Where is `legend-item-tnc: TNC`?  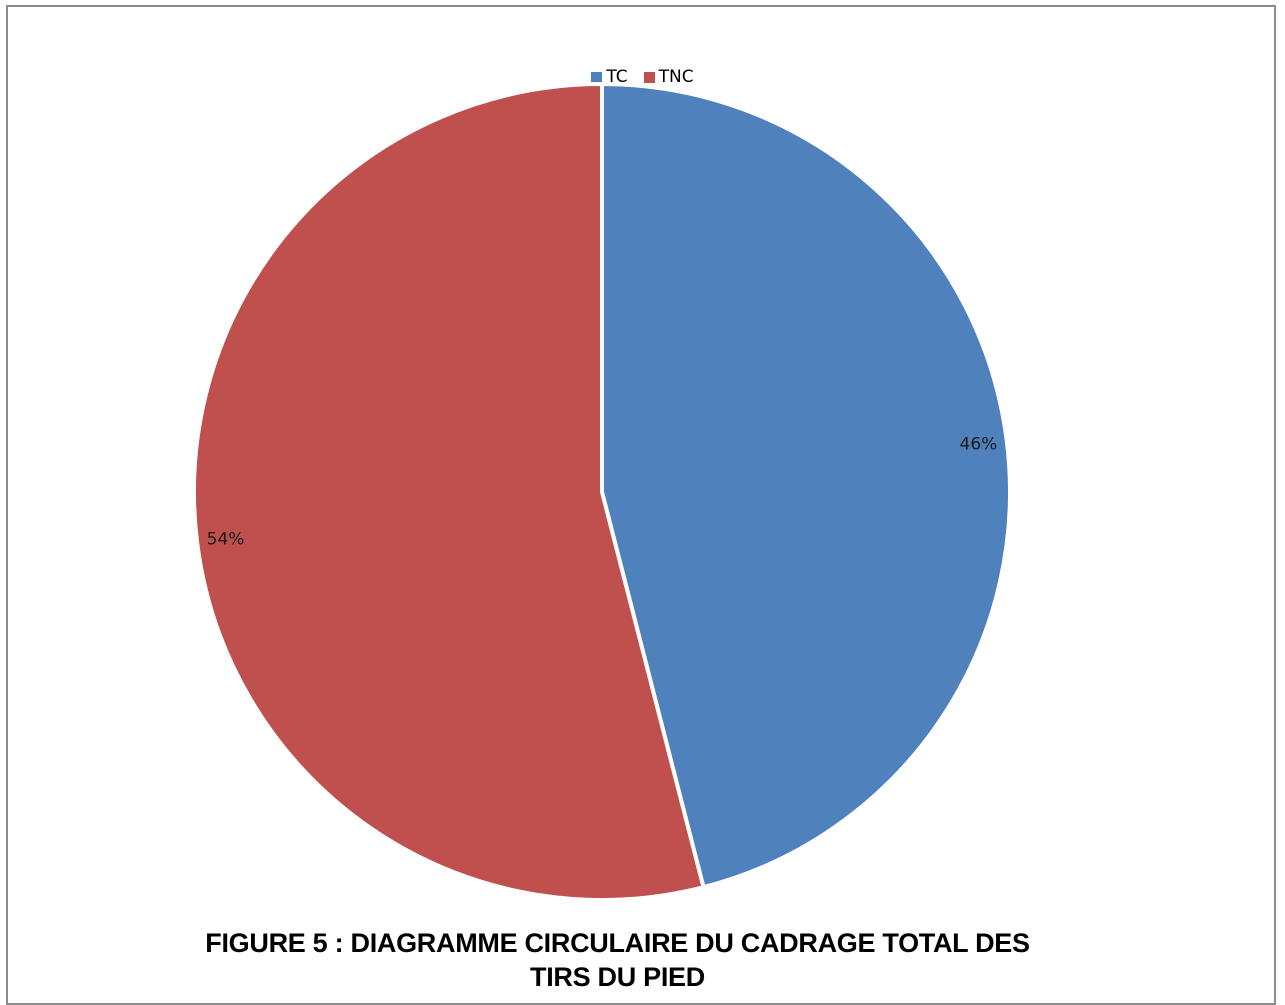 legend-item-tnc: TNC is located at coordinates (668, 77).